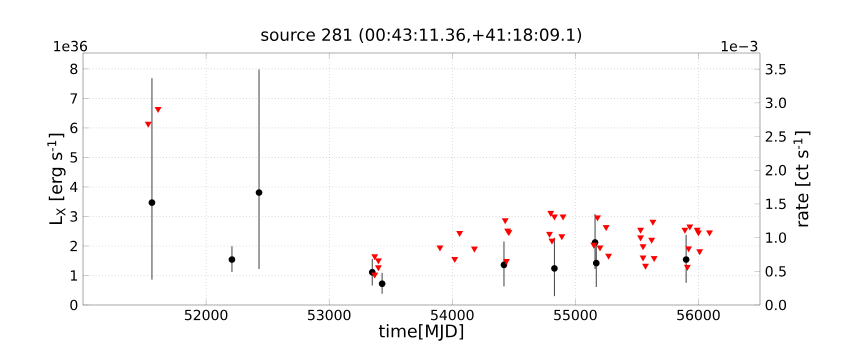  I want to click on y2-tick-label: 1.0, so click(776, 237).